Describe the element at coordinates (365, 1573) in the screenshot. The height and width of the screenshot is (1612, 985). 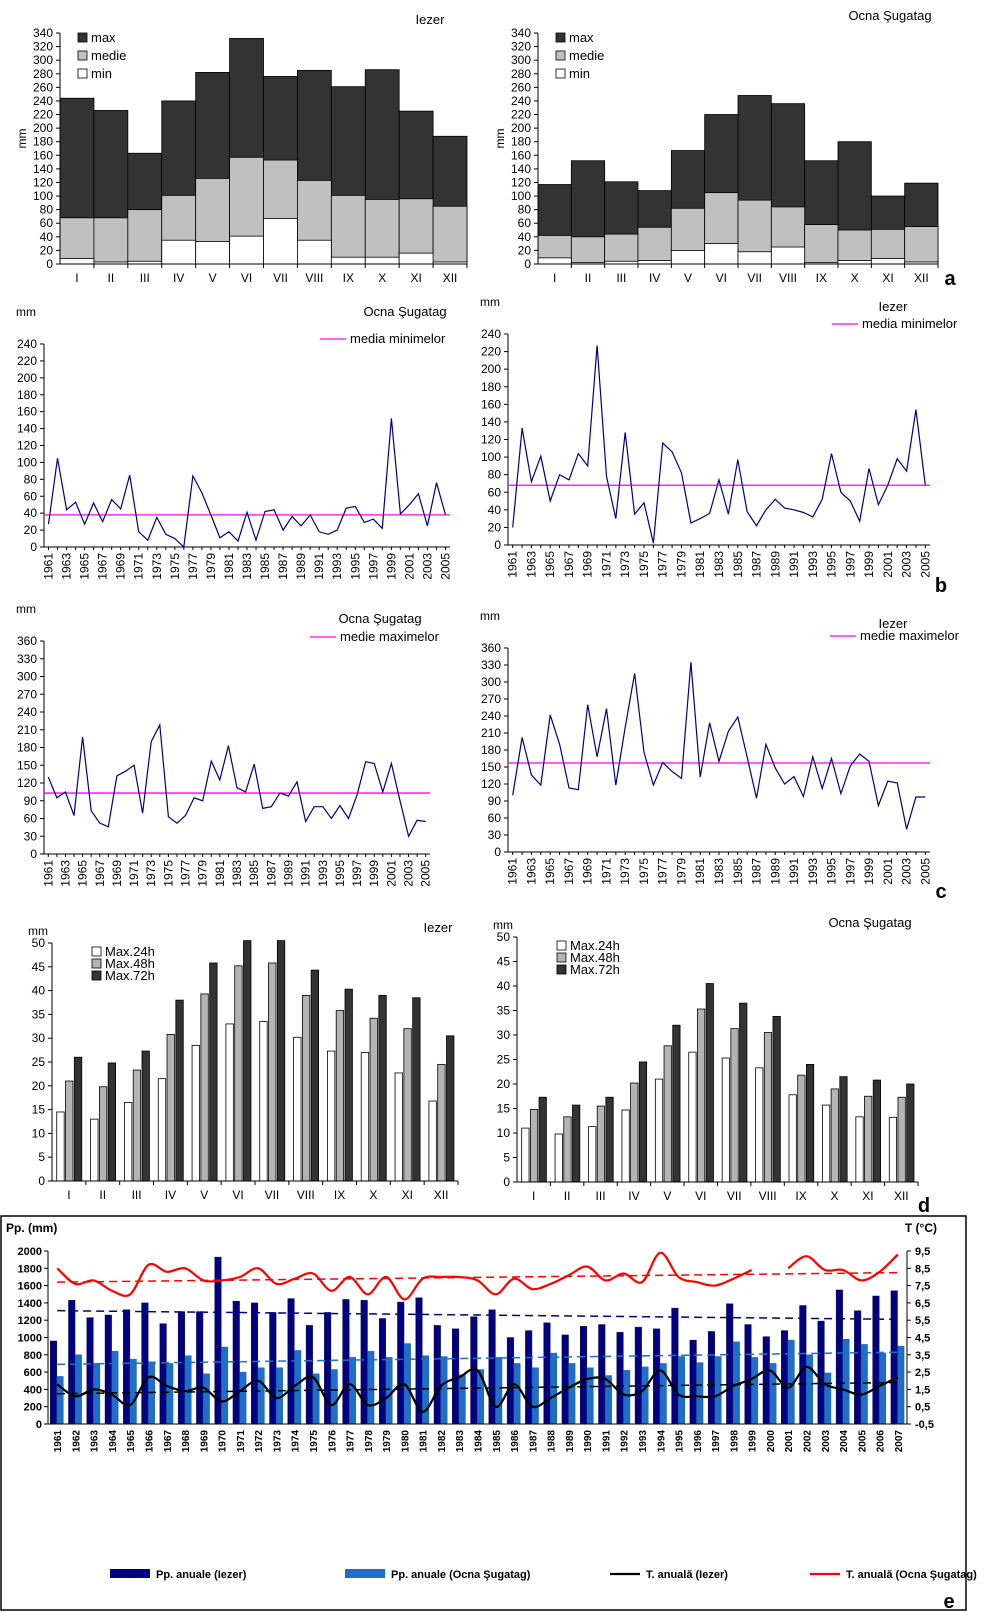
I see `e-legend-swatch` at that location.